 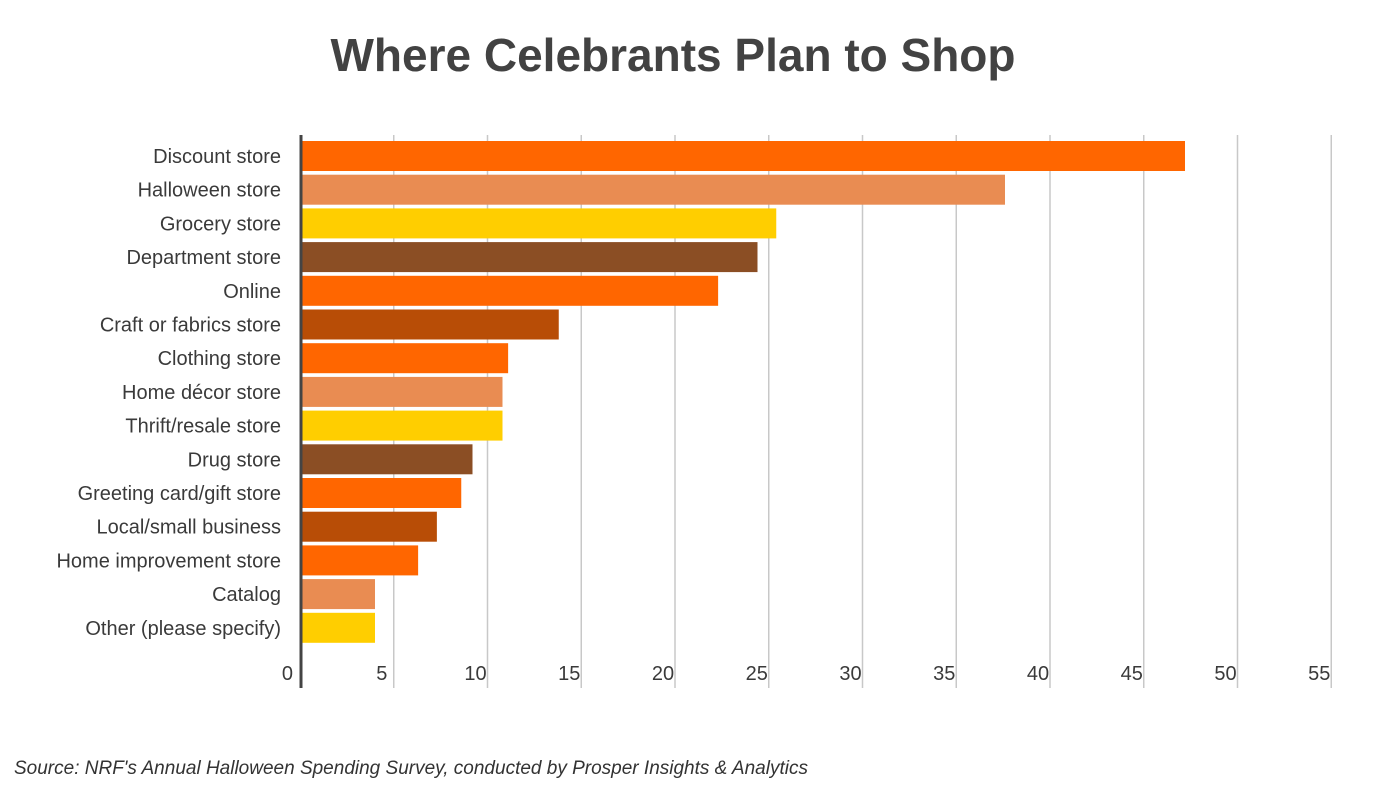 I want to click on x-tick-label: 5, so click(x=381, y=674).